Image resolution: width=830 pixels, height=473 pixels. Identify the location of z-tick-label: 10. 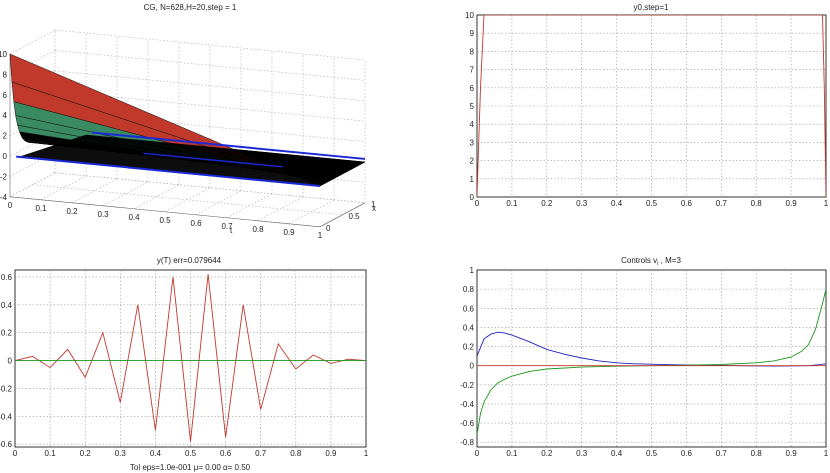
(4, 54).